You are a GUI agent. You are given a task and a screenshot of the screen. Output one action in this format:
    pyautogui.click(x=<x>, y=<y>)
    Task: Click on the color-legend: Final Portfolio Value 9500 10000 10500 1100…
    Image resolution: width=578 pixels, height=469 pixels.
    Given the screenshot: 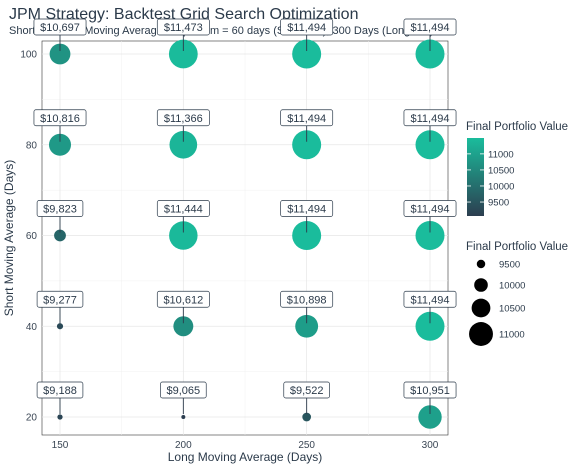 What is the action you would take?
    pyautogui.click(x=517, y=168)
    